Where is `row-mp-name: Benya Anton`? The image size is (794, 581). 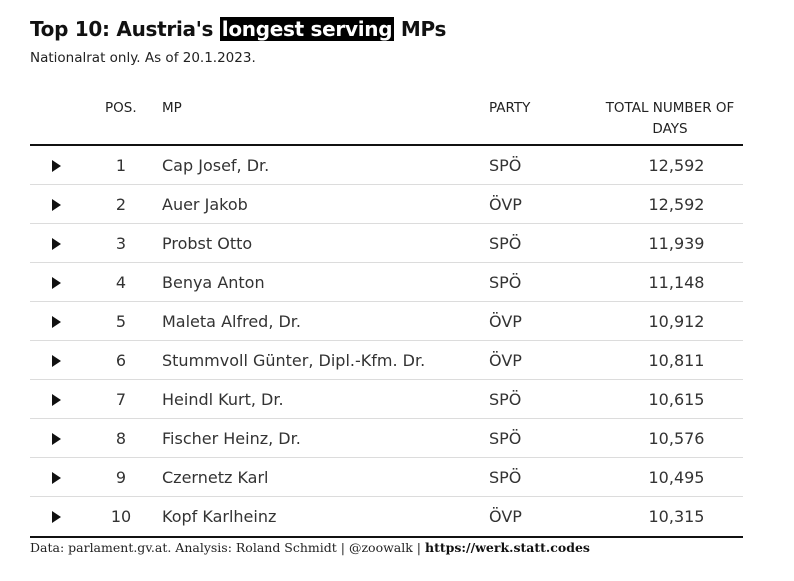
row-mp-name: Benya Anton is located at coordinates (213, 282).